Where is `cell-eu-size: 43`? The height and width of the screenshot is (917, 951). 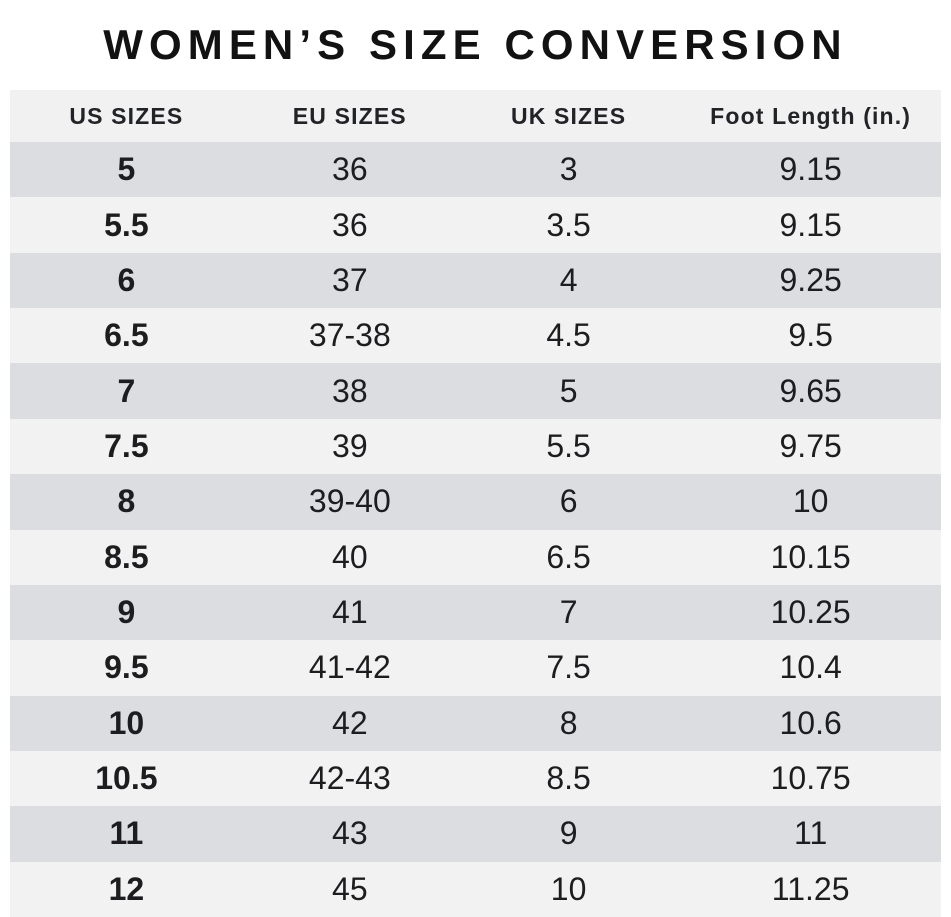
cell-eu-size: 43 is located at coordinates (350, 833).